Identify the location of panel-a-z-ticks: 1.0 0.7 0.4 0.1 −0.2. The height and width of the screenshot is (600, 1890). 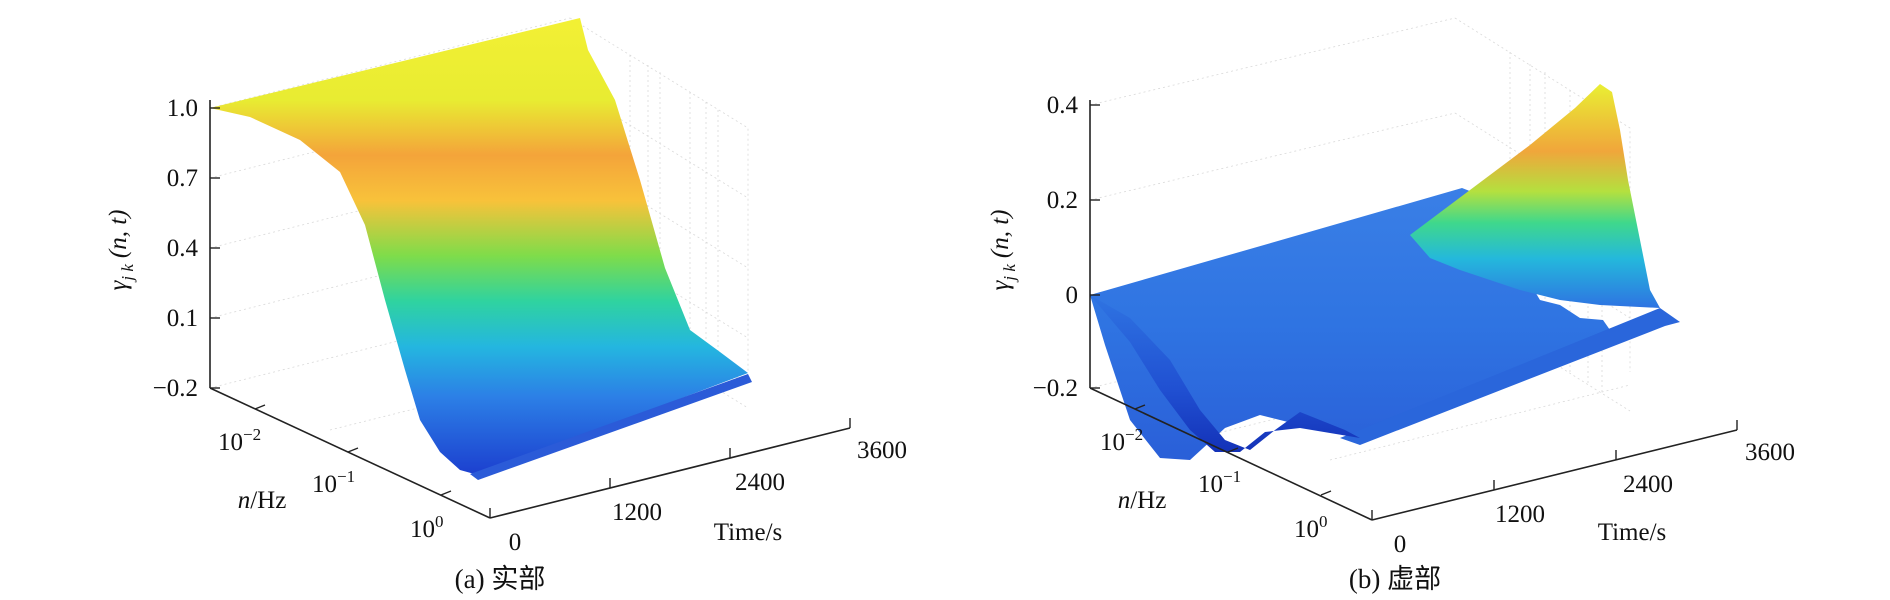
(186, 248).